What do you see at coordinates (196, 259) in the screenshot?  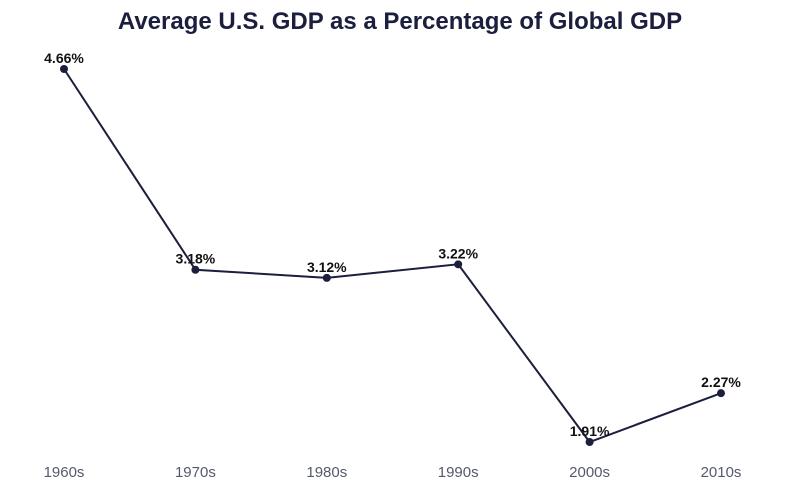 I see `data-label-1970s: 3.18%` at bounding box center [196, 259].